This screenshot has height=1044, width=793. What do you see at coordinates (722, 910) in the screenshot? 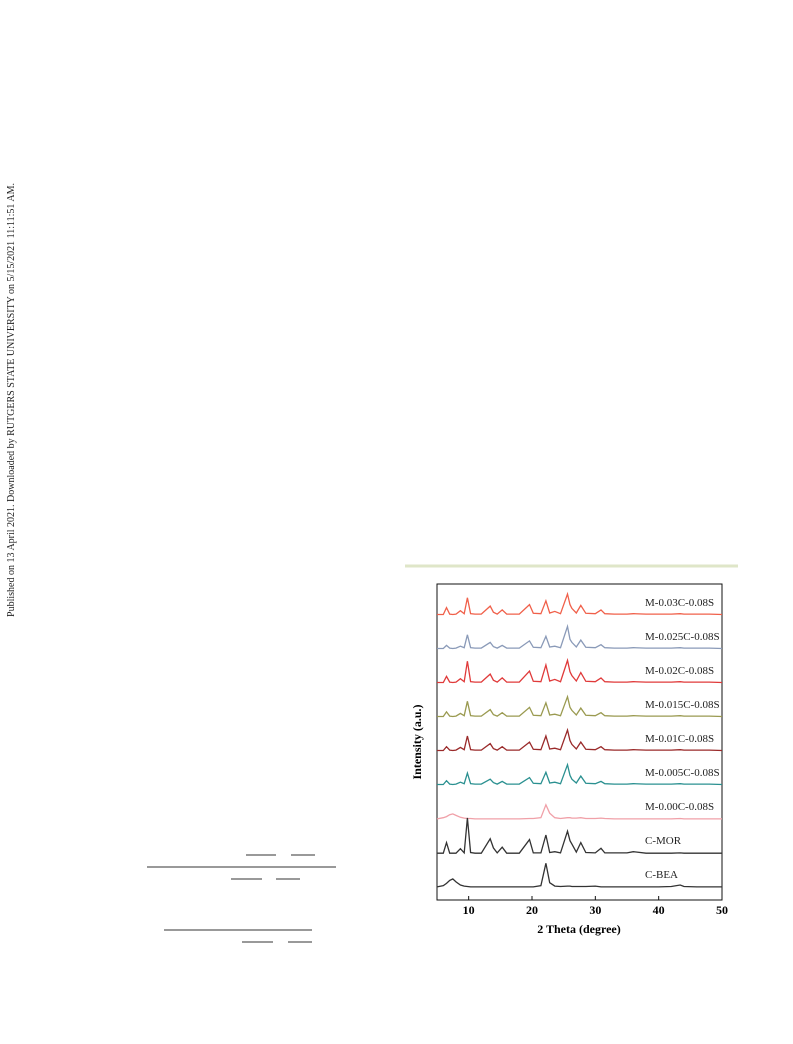
I see `x-tick-label: 50` at bounding box center [722, 910].